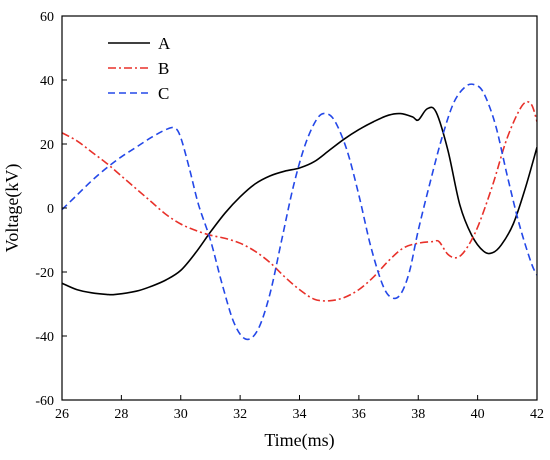 This screenshot has width=550, height=460. What do you see at coordinates (359, 414) in the screenshot?
I see `x-tick-label: 36` at bounding box center [359, 414].